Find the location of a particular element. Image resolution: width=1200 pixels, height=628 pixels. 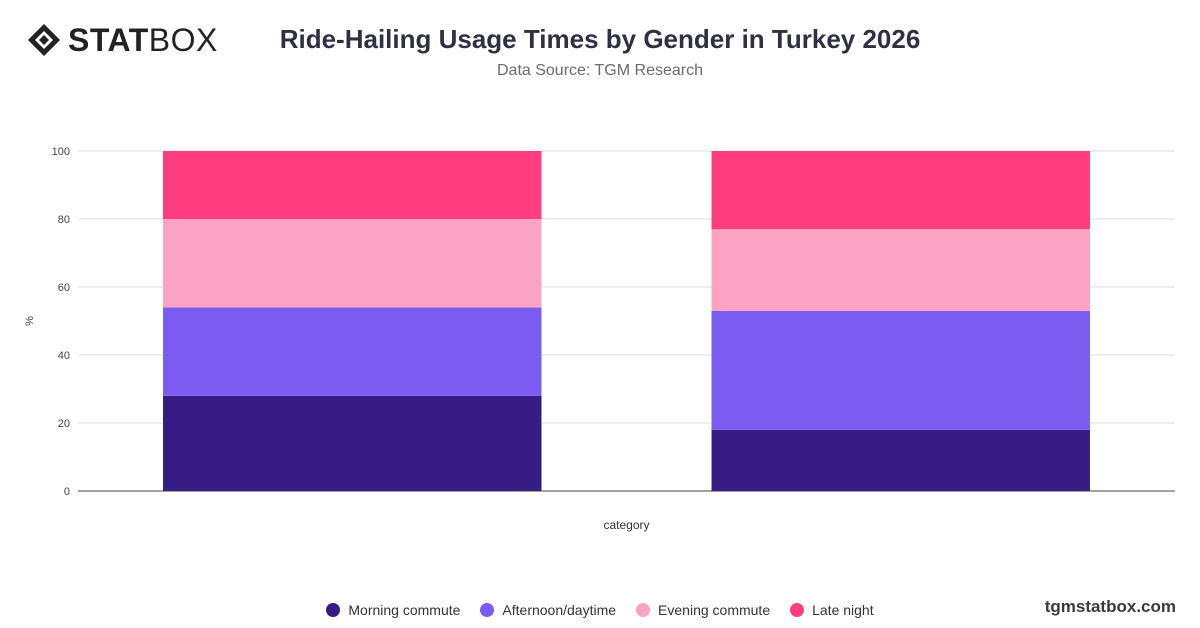

legend-item: Afternoon/daytime is located at coordinates (548, 610).